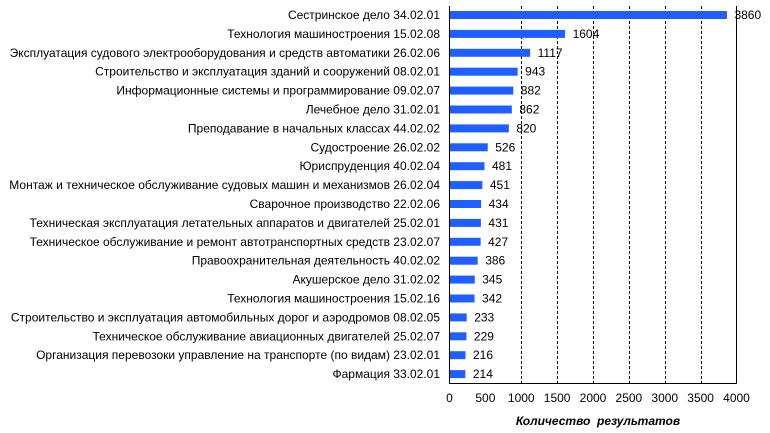 This screenshot has width=770, height=433. What do you see at coordinates (629, 398) in the screenshot?
I see `x-tick-label: 2500` at bounding box center [629, 398].